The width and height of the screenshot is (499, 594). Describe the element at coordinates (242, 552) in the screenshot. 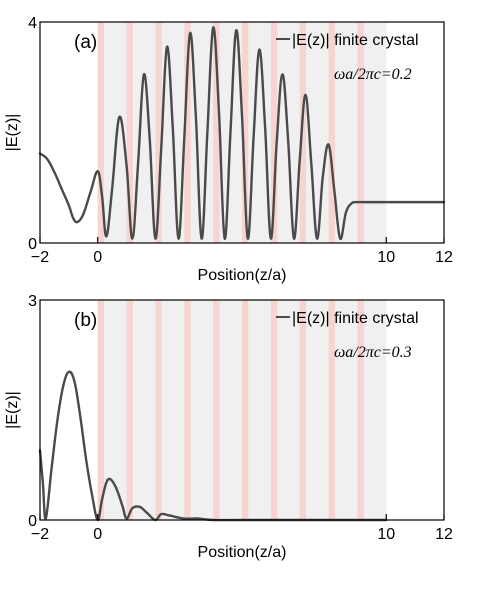

I see `x-axis-label-b: Position(z/a)` at that location.